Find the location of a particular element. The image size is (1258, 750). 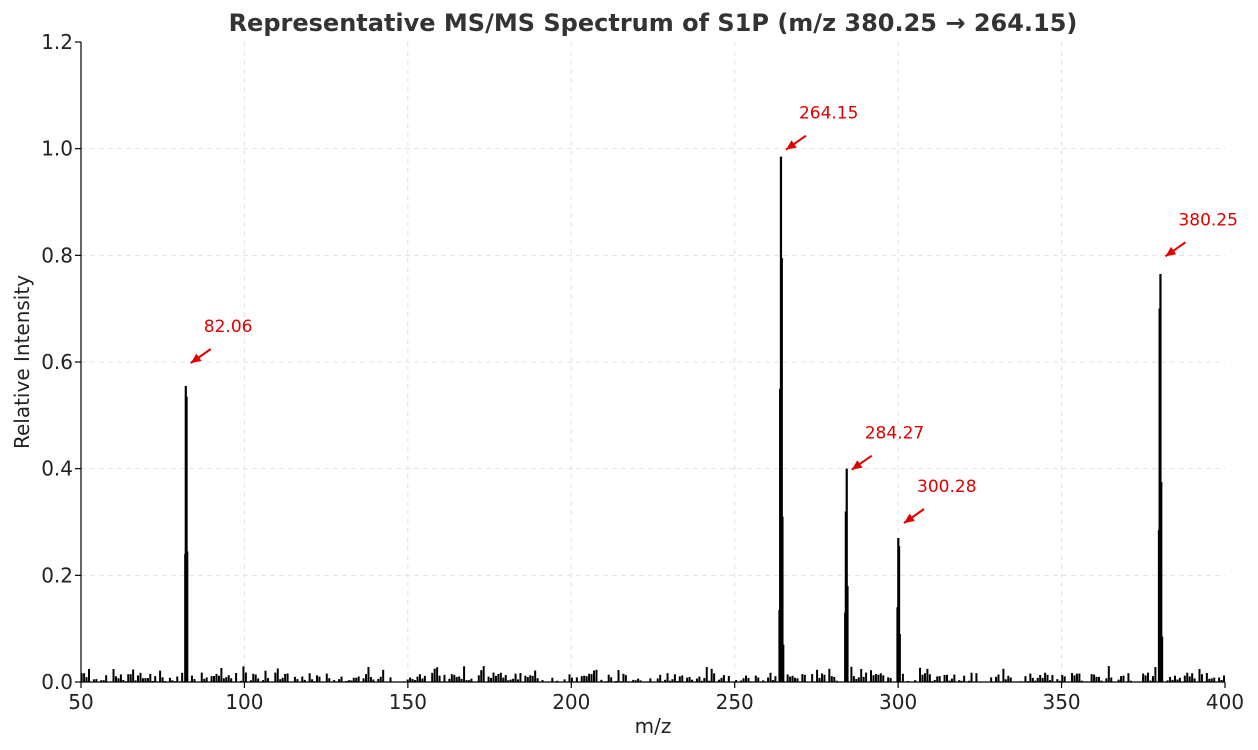

x-tick-label: 300 is located at coordinates (898, 702).